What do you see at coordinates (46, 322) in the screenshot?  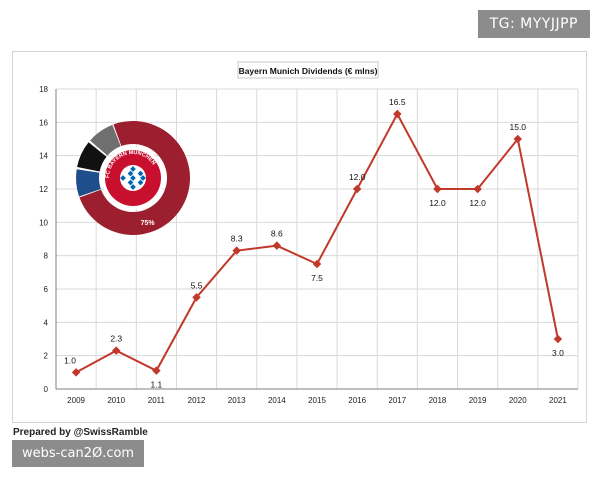 I see `y-tick-label: 4` at bounding box center [46, 322].